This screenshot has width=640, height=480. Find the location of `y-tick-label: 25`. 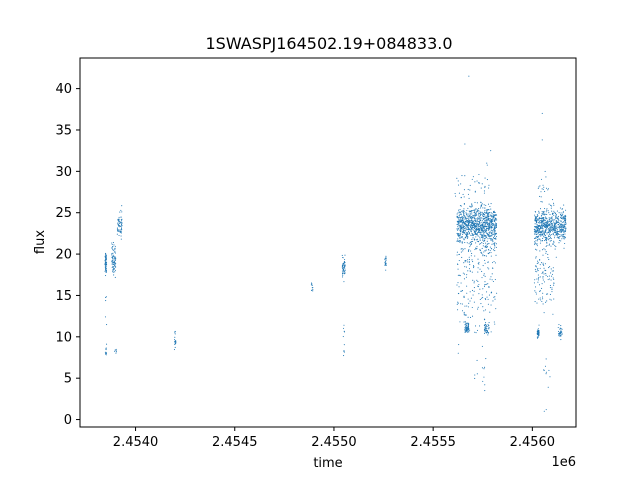

y-tick-label: 25 is located at coordinates (63, 213).